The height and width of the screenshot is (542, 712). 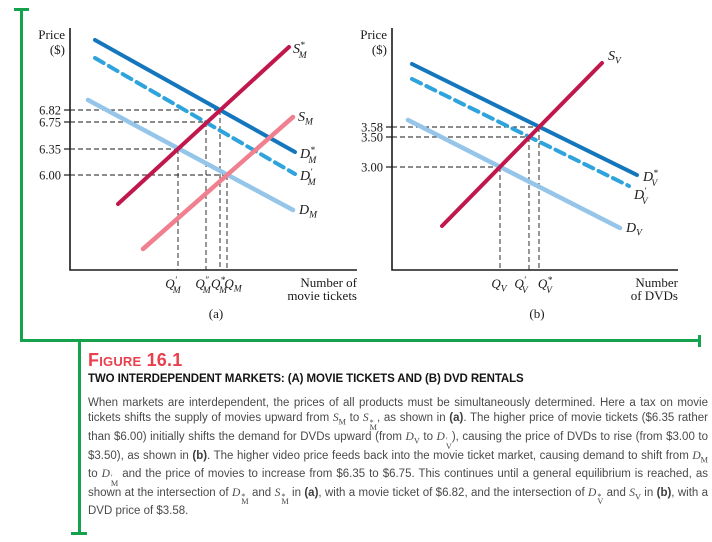 What do you see at coordinates (654, 295) in the screenshot?
I see `x-axis-title: of DVDs` at bounding box center [654, 295].